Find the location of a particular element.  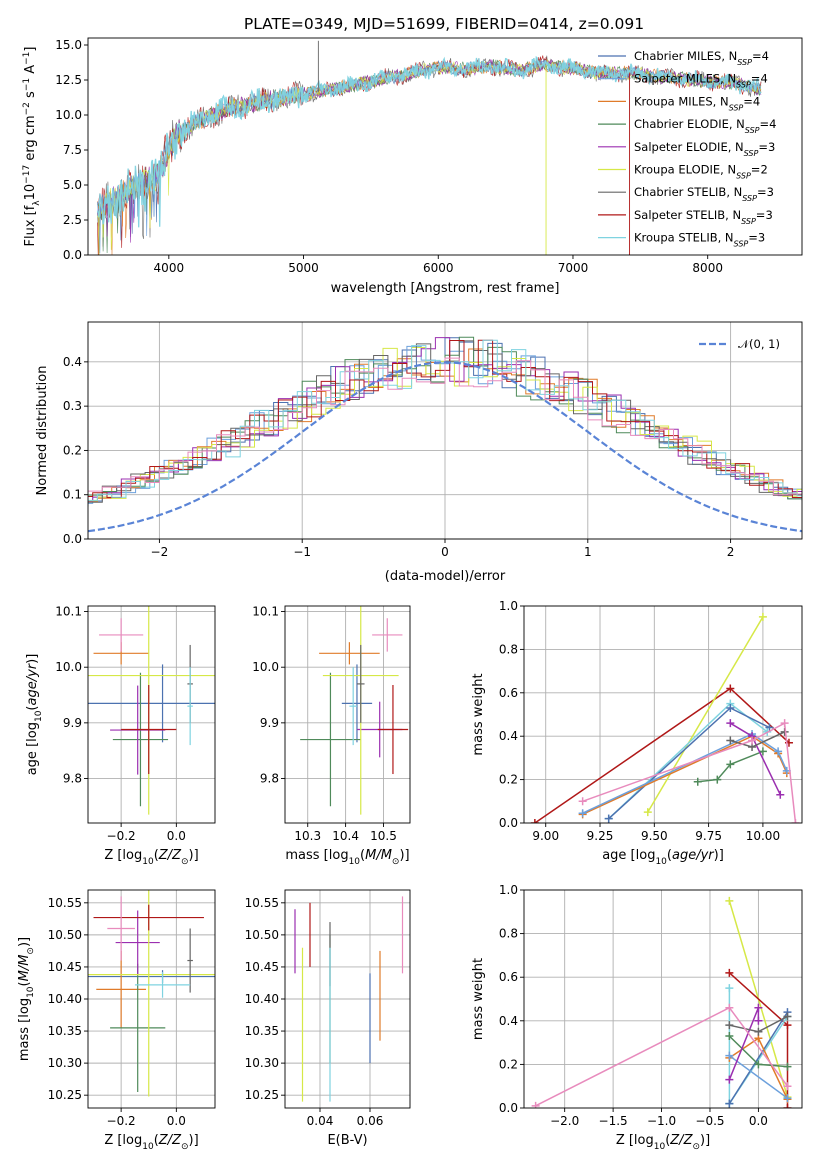

legend-entry: Chabrier STELIB, NSSP=3 is located at coordinates (704, 194).